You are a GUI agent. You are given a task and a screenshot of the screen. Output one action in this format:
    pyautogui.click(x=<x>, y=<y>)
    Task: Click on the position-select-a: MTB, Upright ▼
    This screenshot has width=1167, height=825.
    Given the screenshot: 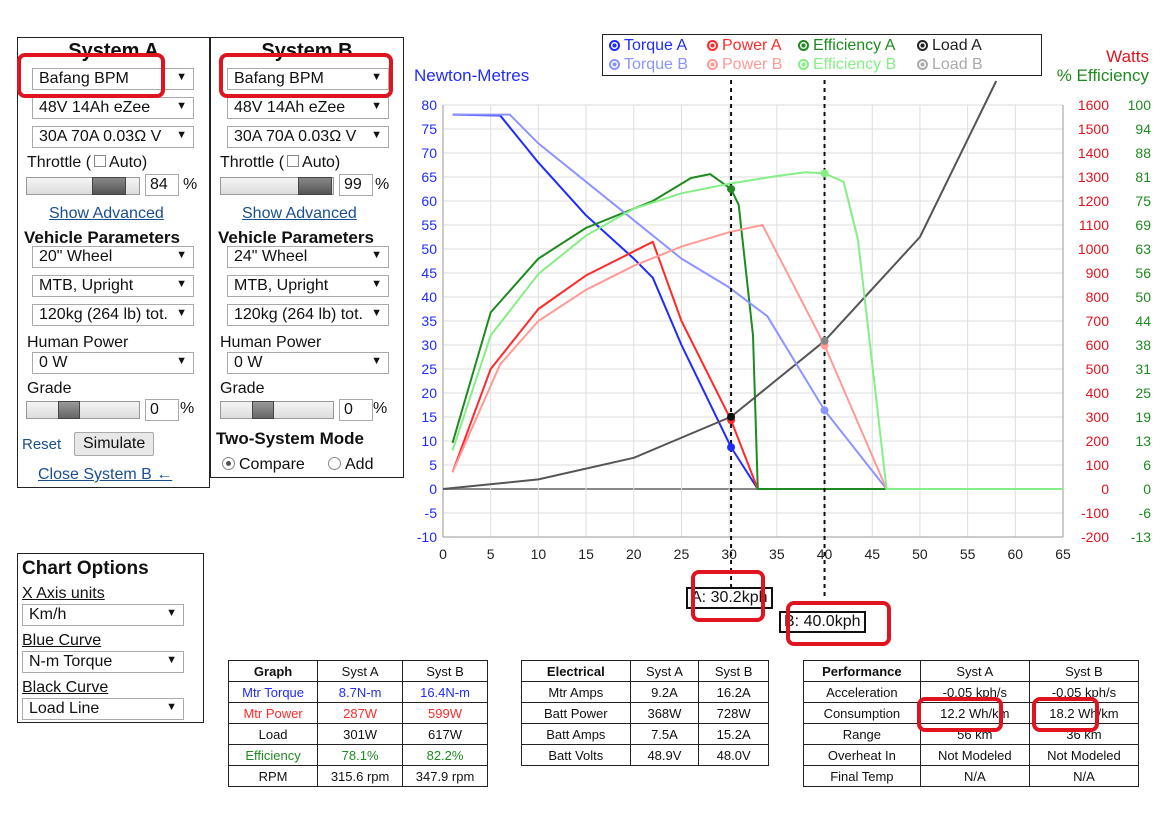 What is the action you would take?
    pyautogui.click(x=113, y=286)
    